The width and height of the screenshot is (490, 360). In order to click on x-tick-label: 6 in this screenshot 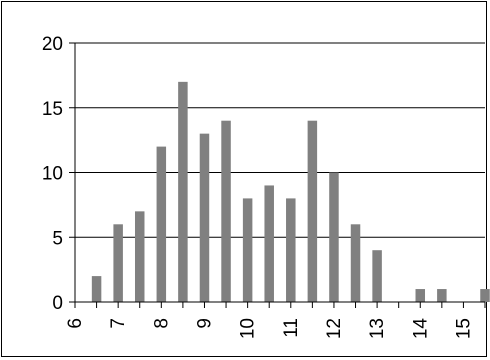, I will do `click(75, 323)`.